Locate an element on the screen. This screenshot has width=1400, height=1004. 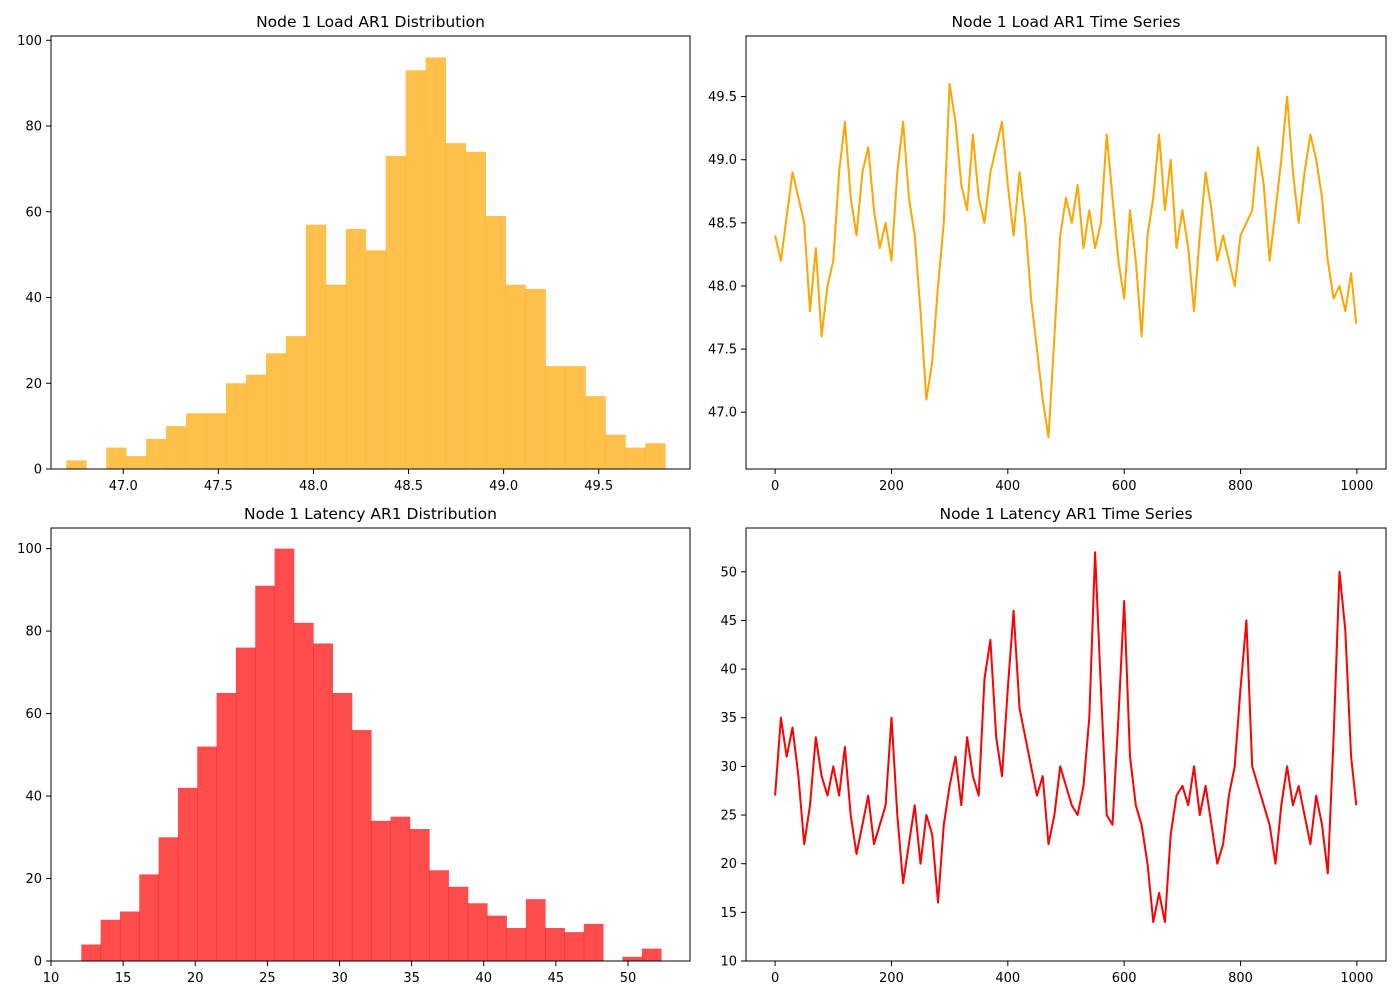
y-tick-label: 25 is located at coordinates (728, 816).